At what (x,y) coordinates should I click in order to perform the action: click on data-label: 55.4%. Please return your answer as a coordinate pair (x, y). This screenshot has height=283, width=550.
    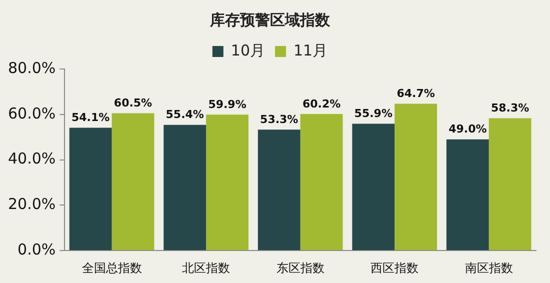
    Looking at the image, I should click on (185, 115).